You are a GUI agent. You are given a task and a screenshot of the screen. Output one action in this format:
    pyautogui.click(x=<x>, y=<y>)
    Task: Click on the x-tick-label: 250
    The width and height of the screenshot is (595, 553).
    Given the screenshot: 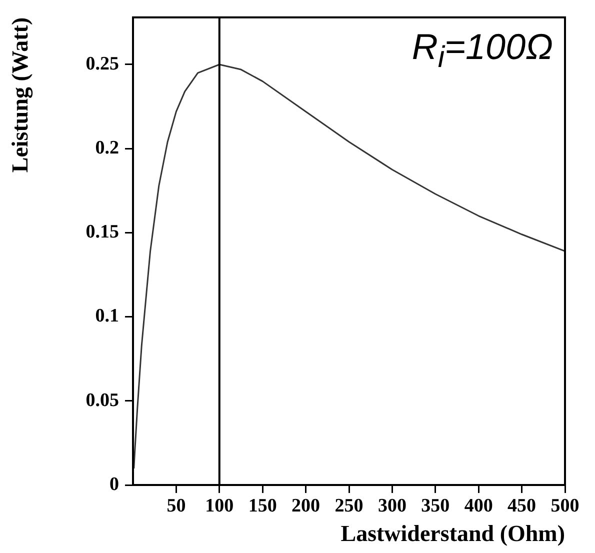 What is the action you would take?
    pyautogui.click(x=349, y=505)
    